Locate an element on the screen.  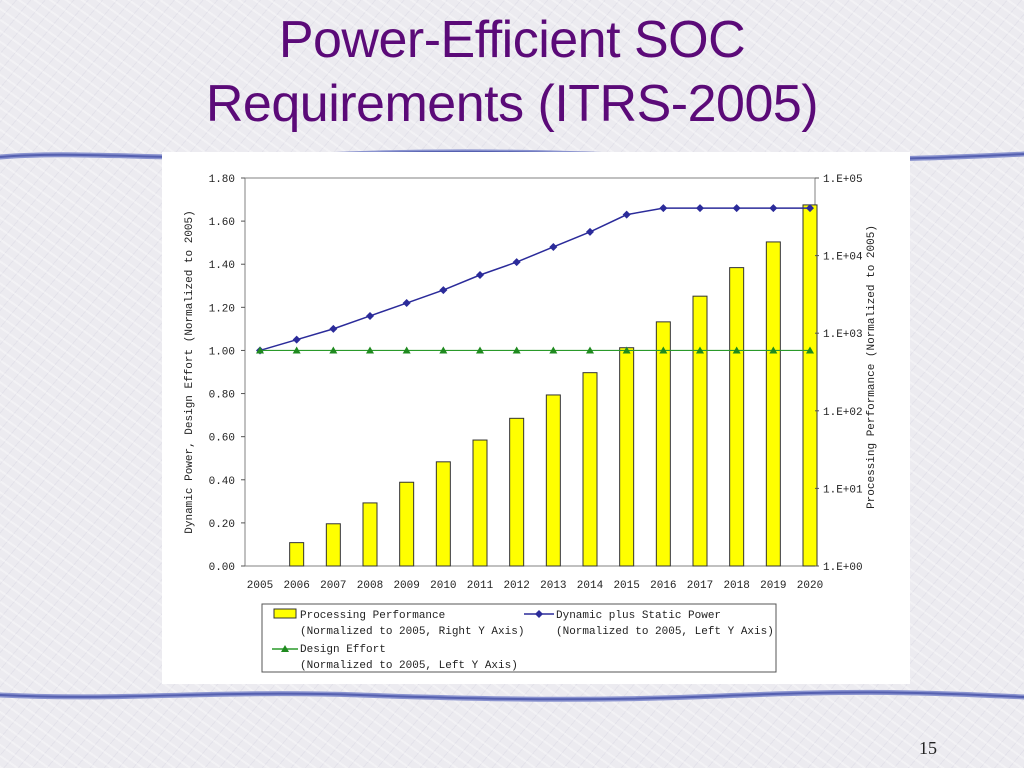
legend-box is located at coordinates (519, 638).